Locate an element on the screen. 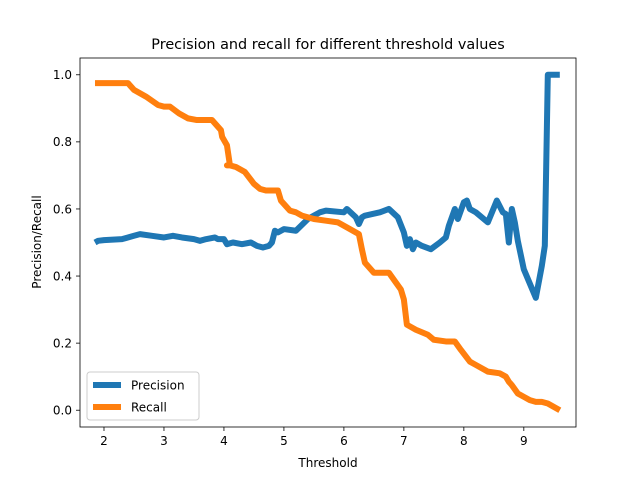 Image resolution: width=640 pixels, height=484 pixels. y-tick-label: 0.6 is located at coordinates (62, 209).